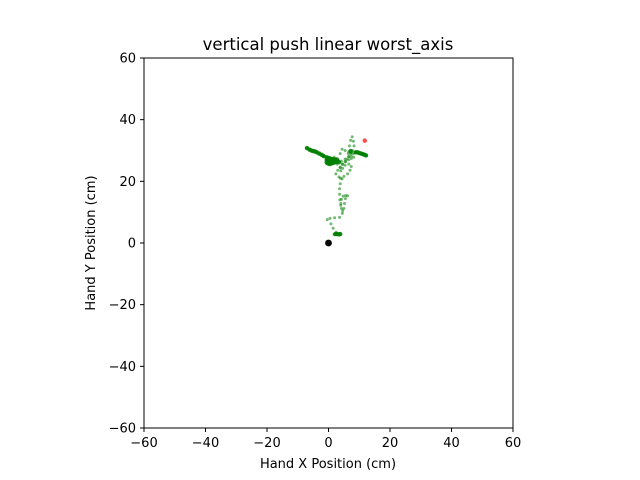  I want to click on x-axis-ticks: −60 −40 −20 0 20 40 60, so click(325, 439).